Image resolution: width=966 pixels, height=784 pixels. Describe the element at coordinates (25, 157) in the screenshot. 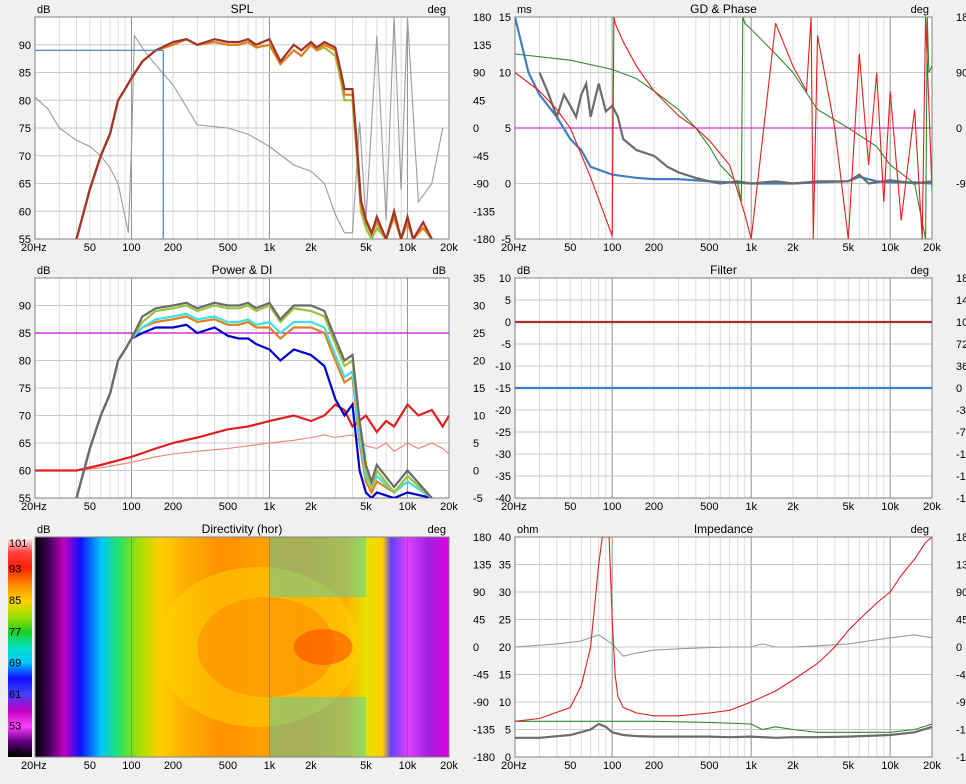

I see `y-tick-label: 70` at that location.